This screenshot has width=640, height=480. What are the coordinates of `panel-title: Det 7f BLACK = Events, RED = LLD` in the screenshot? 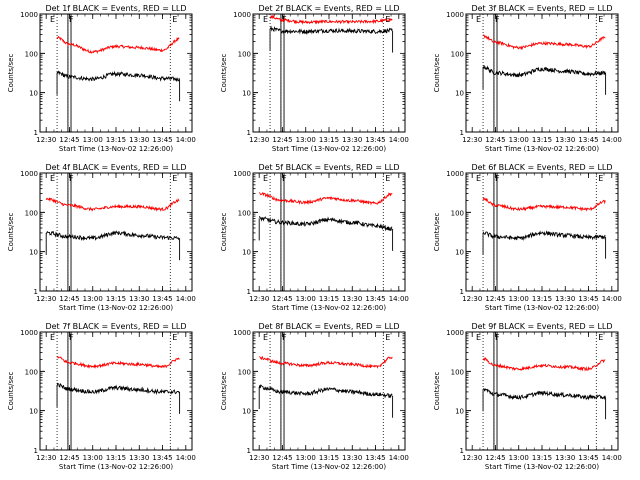 It's located at (115, 326).